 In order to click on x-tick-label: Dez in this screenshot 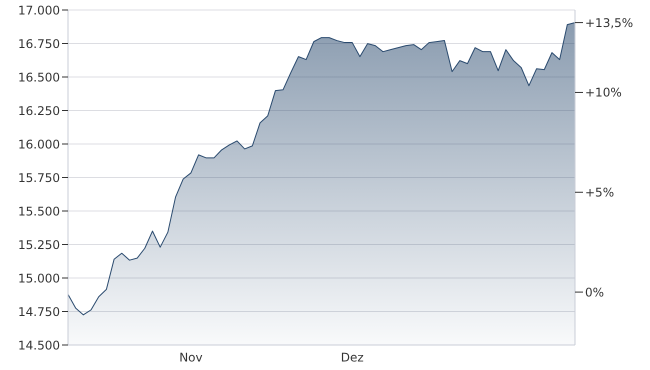, I will do `click(352, 357)`.